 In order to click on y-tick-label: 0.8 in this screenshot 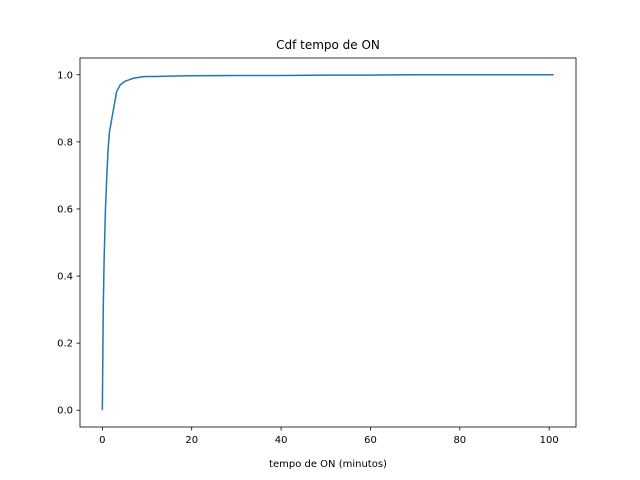, I will do `click(65, 142)`.